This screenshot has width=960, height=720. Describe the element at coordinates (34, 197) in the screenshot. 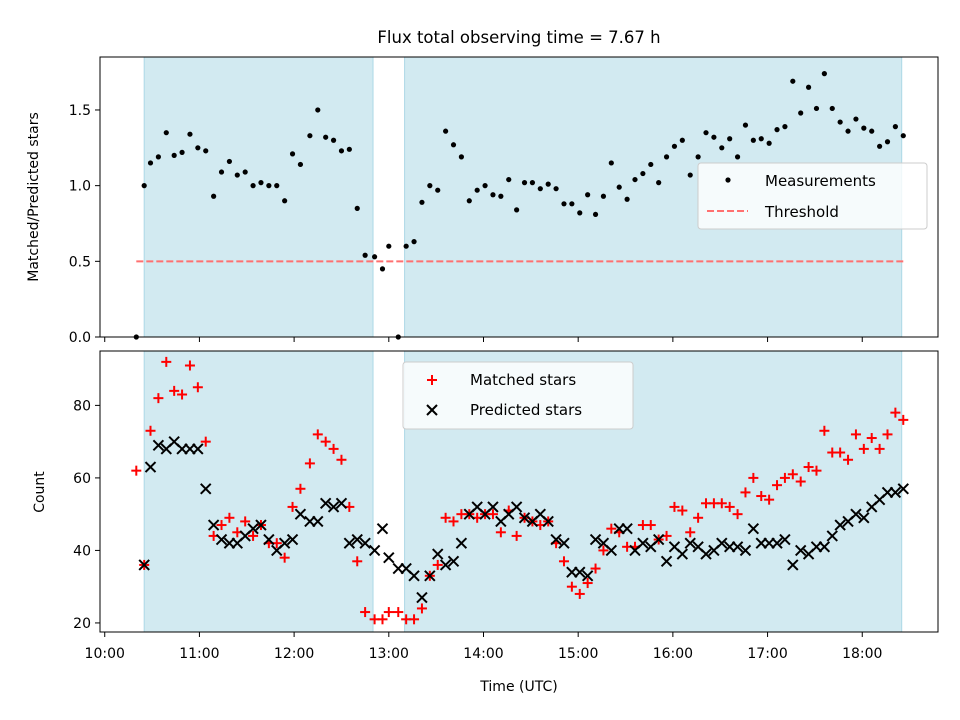

I see `y-axis-label: Matched/Predicted stars` at that location.